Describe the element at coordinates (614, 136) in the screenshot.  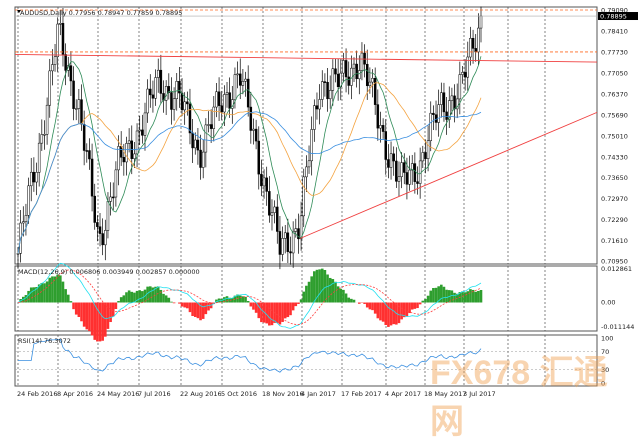
I see `y-tick-label: 0.75010` at that location.